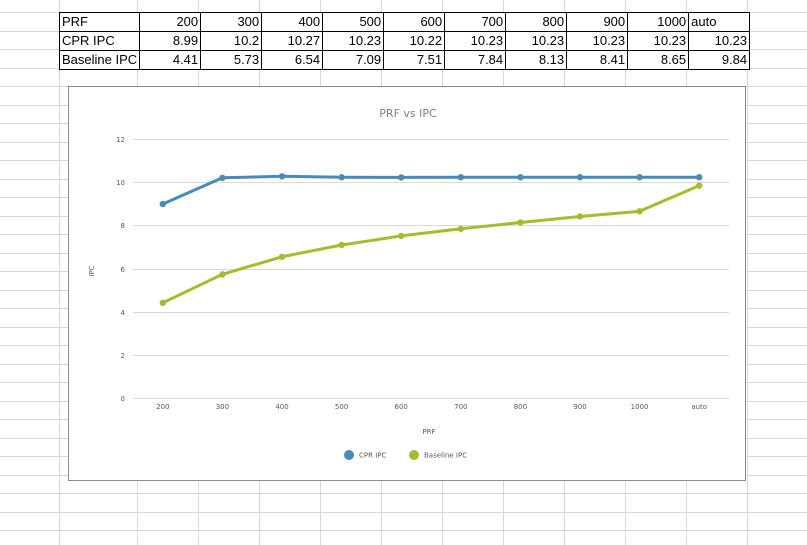 The image size is (807, 545). I want to click on table-cell: auto, so click(719, 22).